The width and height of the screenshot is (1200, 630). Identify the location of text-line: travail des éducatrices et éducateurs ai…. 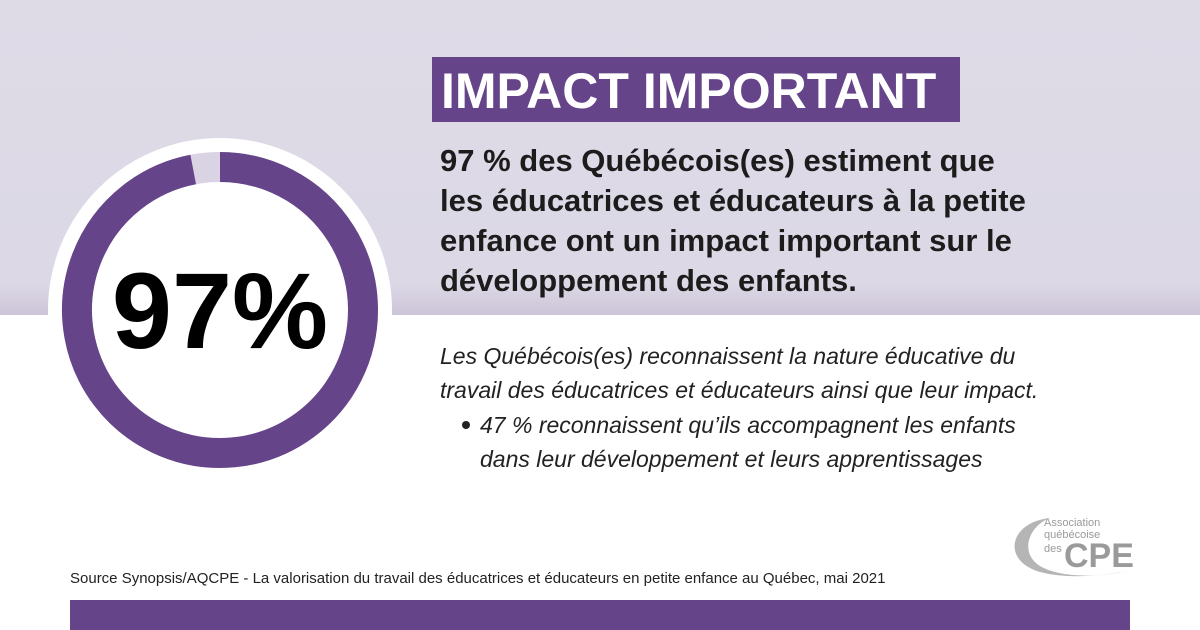
(739, 390).